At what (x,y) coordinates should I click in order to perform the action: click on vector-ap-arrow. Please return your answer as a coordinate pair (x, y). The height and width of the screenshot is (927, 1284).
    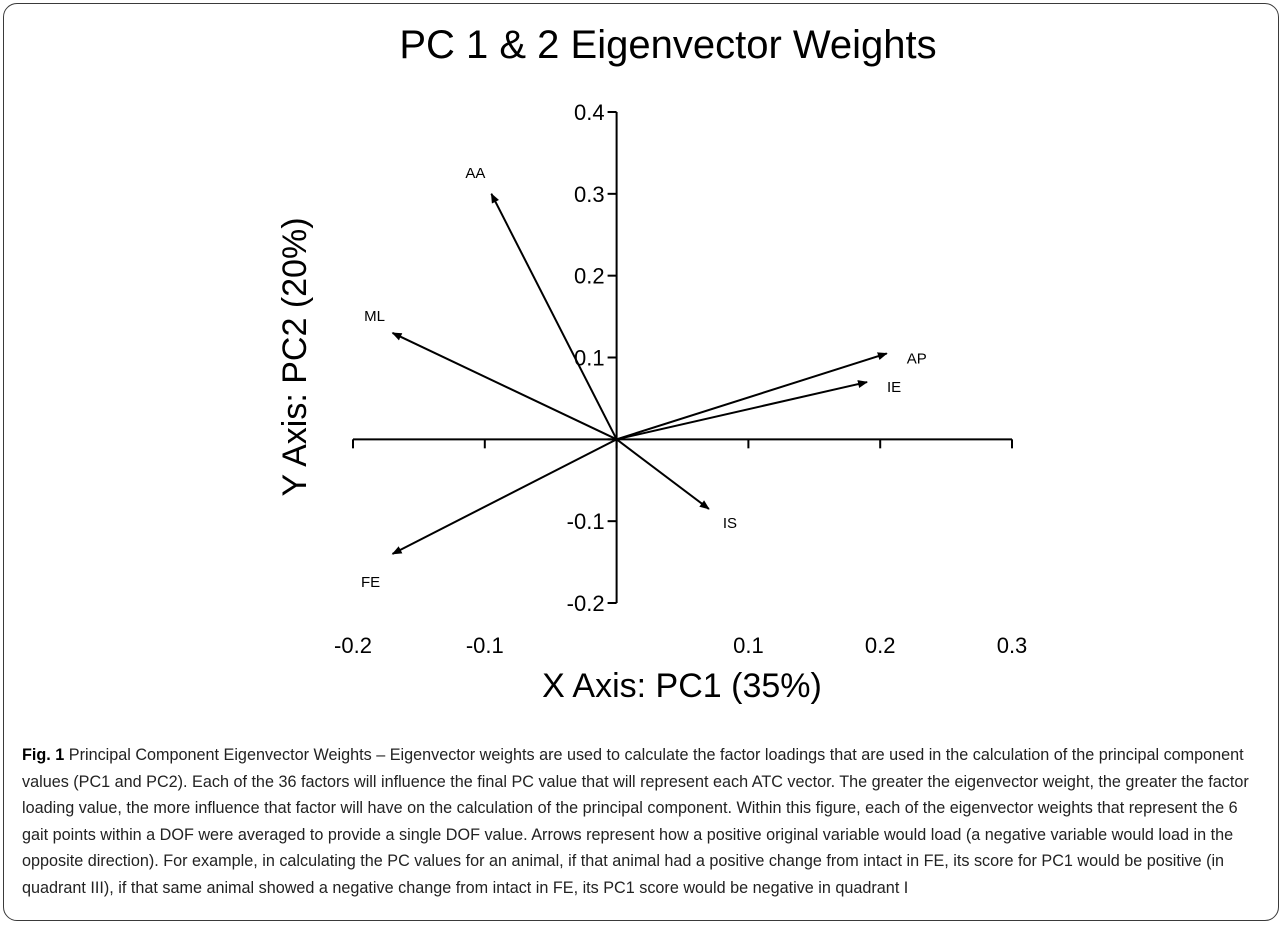
    Looking at the image, I should click on (752, 396).